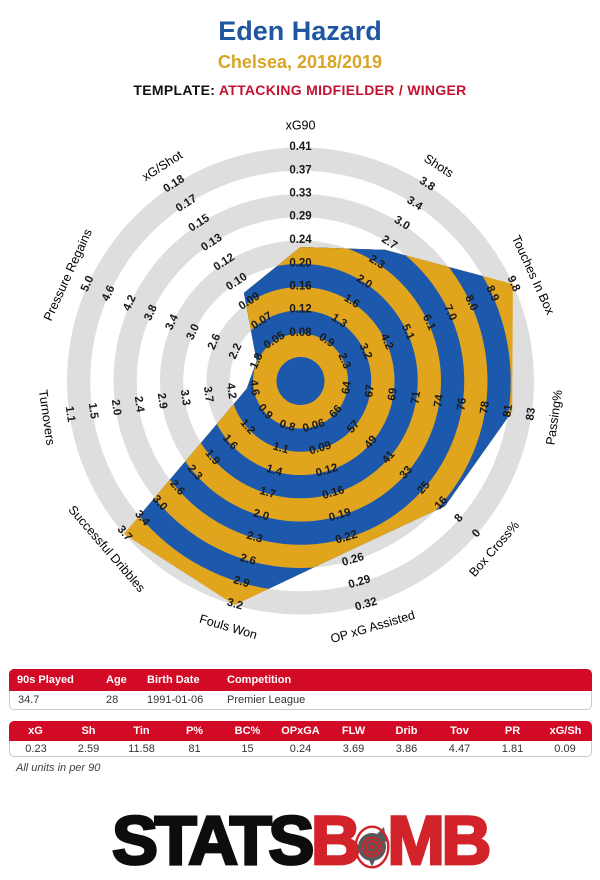 This screenshot has height=880, width=600. What do you see at coordinates (300, 147) in the screenshot?
I see `svg-text: 0.41` at bounding box center [300, 147].